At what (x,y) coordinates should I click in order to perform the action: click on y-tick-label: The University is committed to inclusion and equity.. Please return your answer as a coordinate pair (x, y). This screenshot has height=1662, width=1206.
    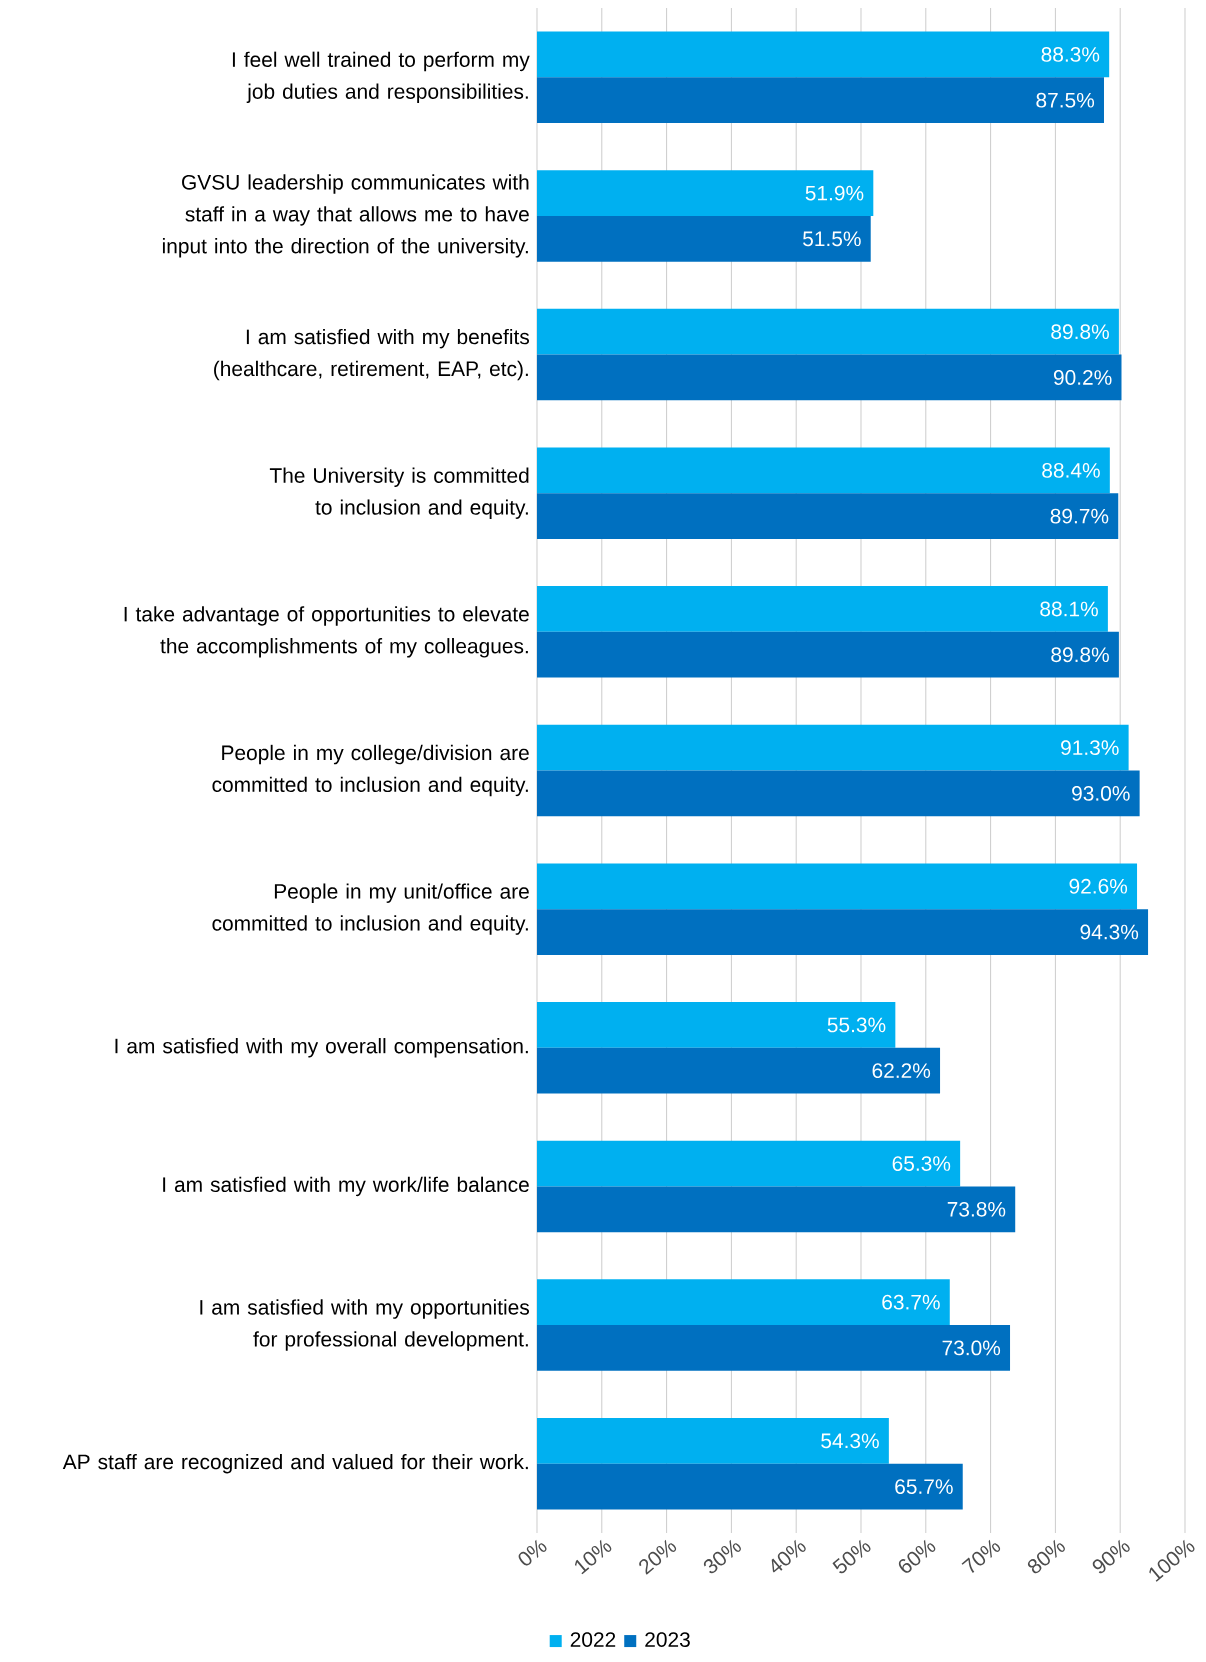
    Looking at the image, I should click on (399, 493).